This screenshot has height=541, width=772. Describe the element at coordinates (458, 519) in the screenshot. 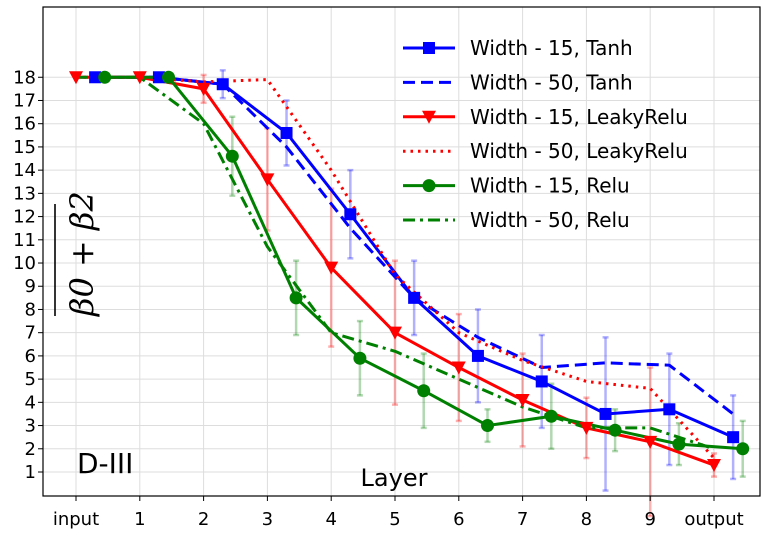

I see `x-tick-label: 6` at that location.